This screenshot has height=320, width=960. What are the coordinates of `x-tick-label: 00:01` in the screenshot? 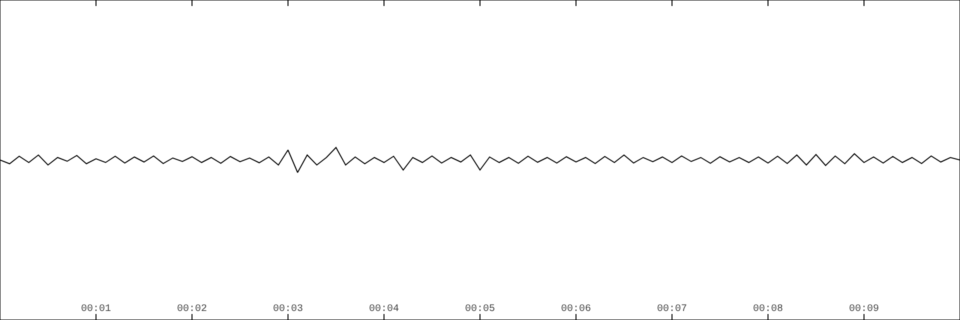 It's located at (96, 309).